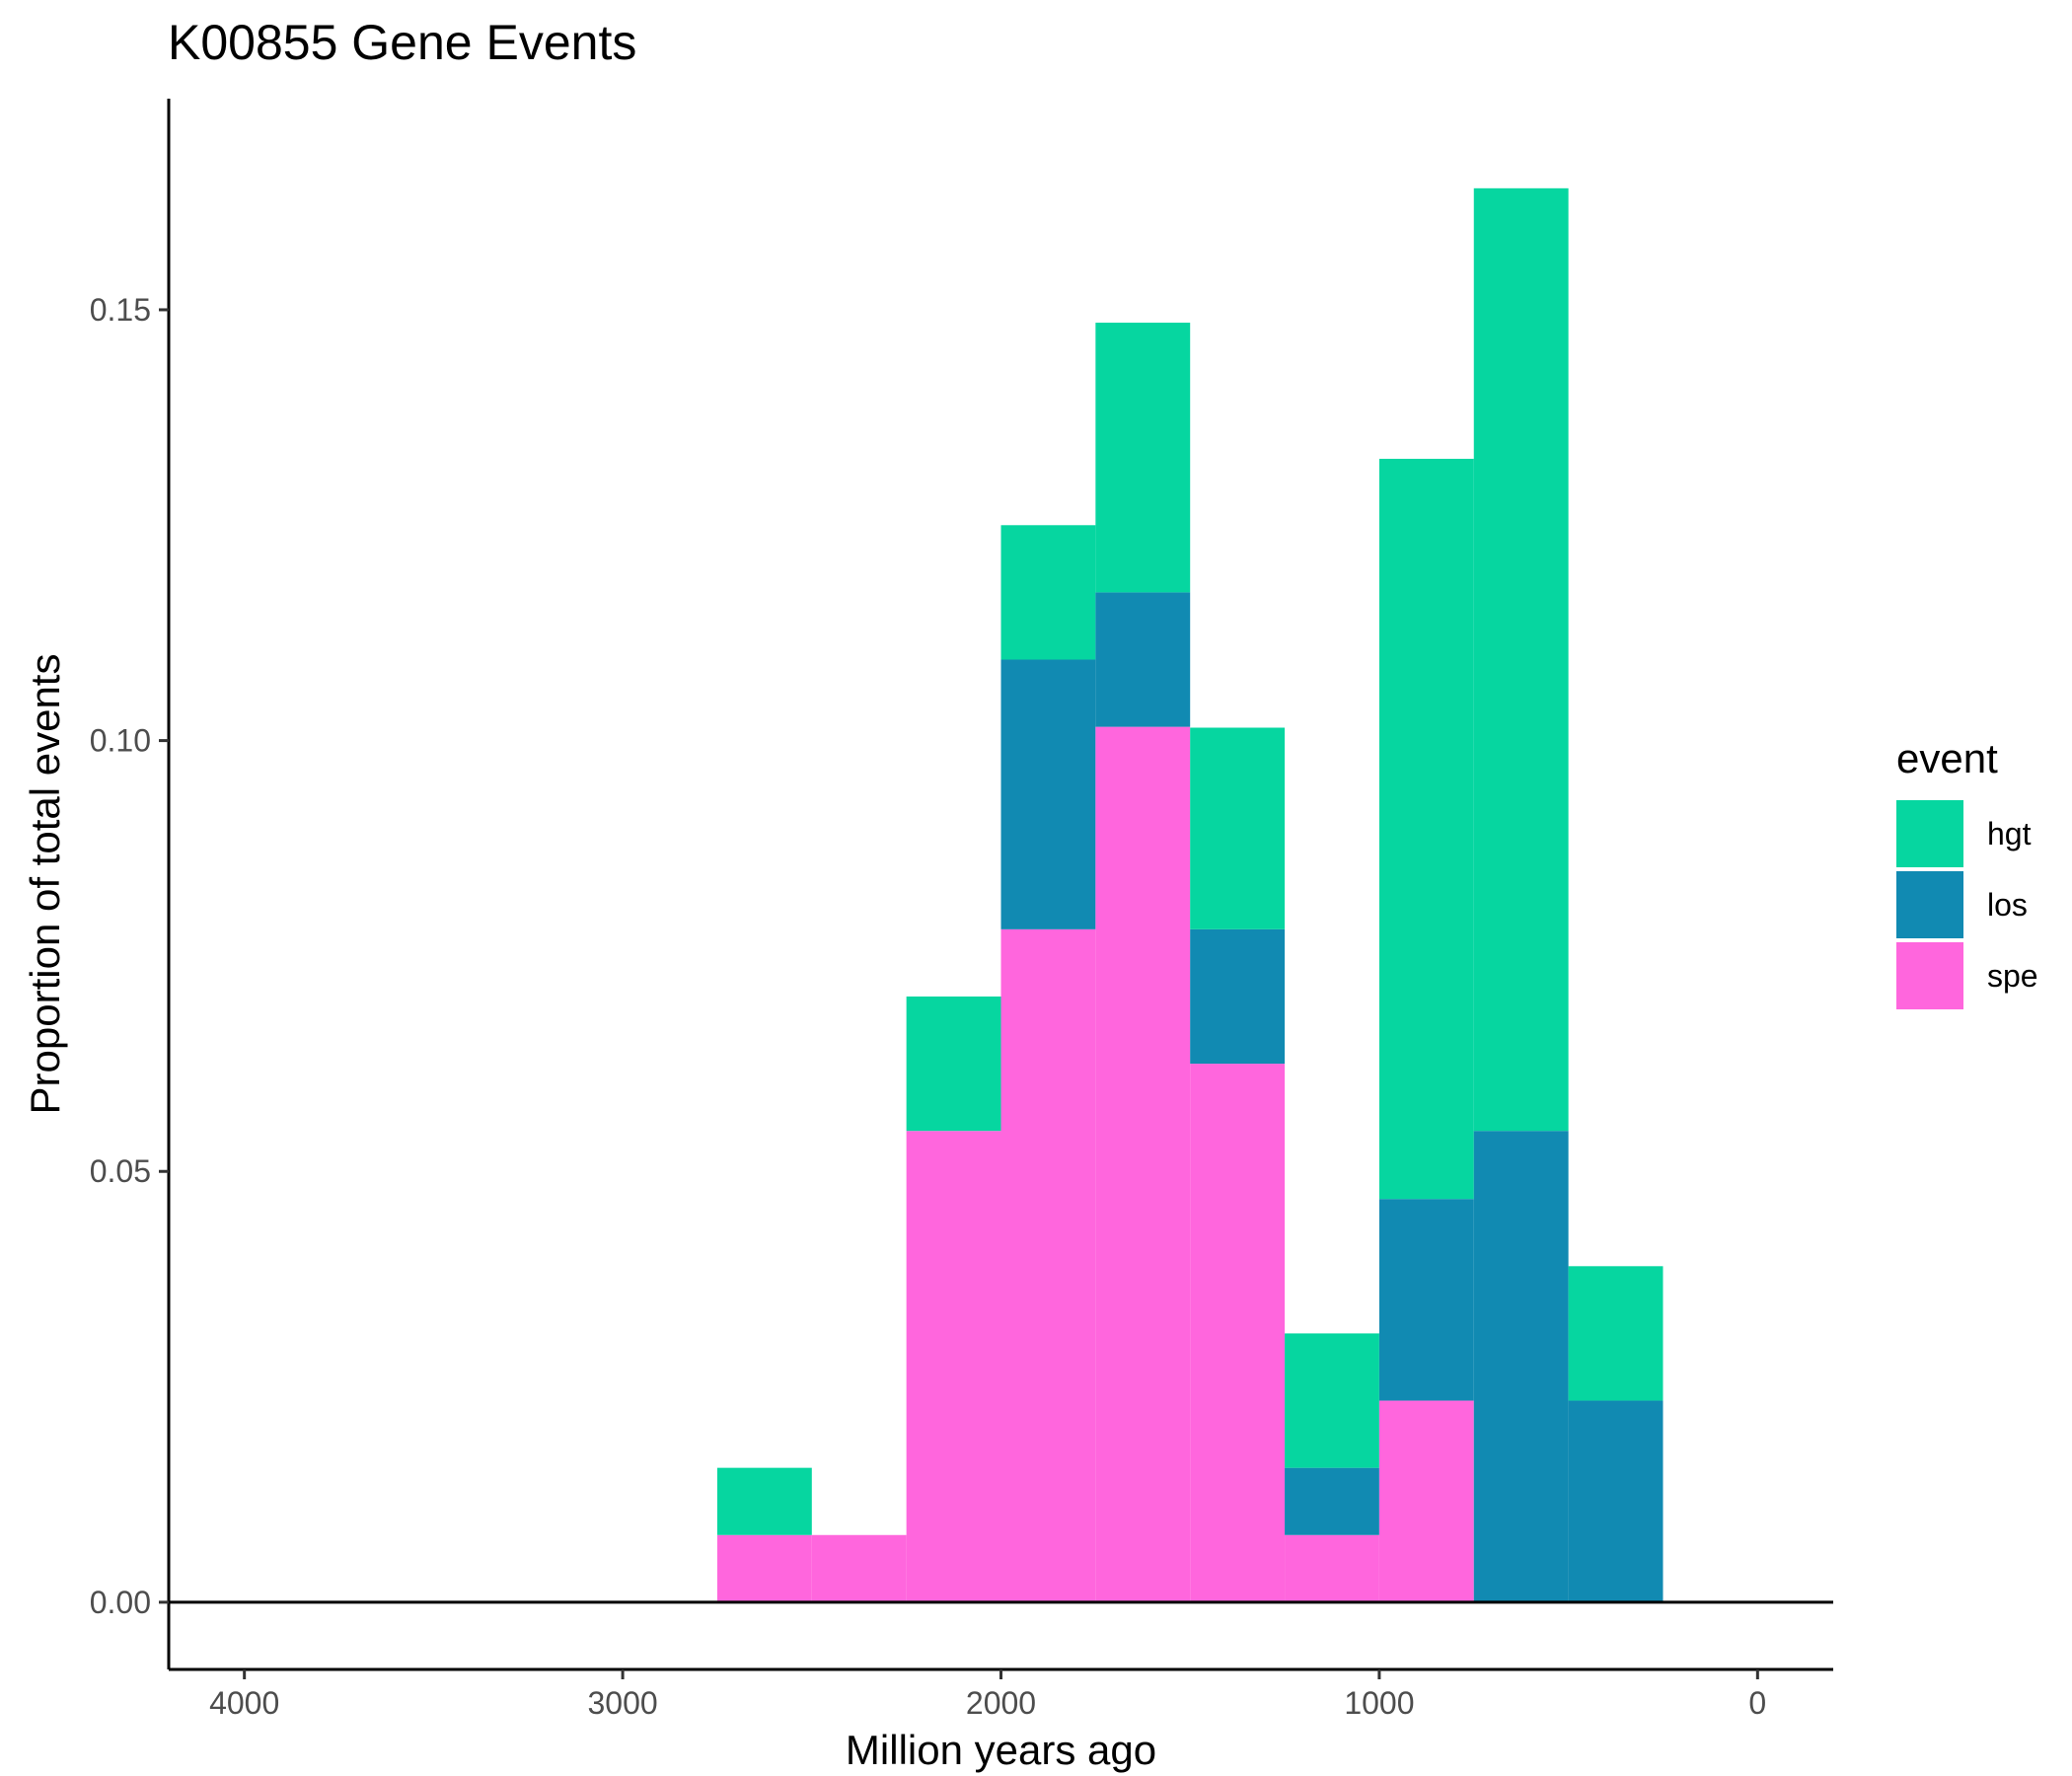  What do you see at coordinates (1929, 833) in the screenshot?
I see `legend-key-hgt` at bounding box center [1929, 833].